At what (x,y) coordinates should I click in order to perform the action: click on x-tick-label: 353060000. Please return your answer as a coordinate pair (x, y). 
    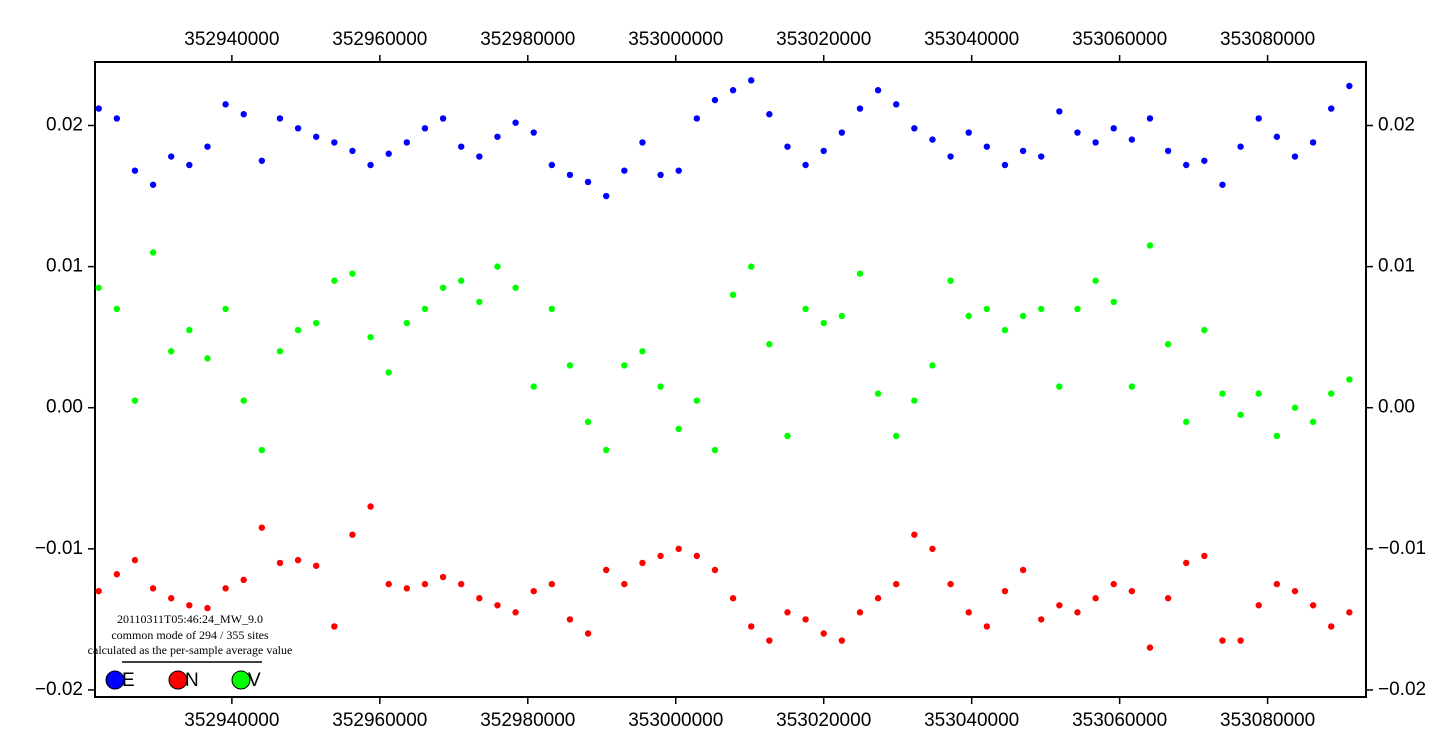
    Looking at the image, I should click on (1119, 720).